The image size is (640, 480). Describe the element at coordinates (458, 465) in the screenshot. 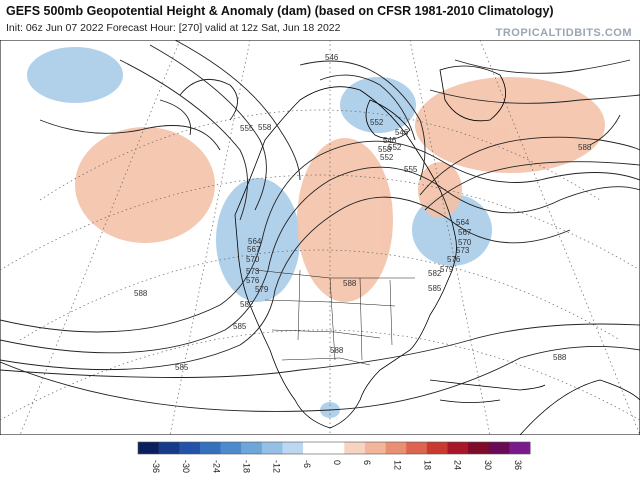

I see `colorbar-tick-label: 24` at that location.